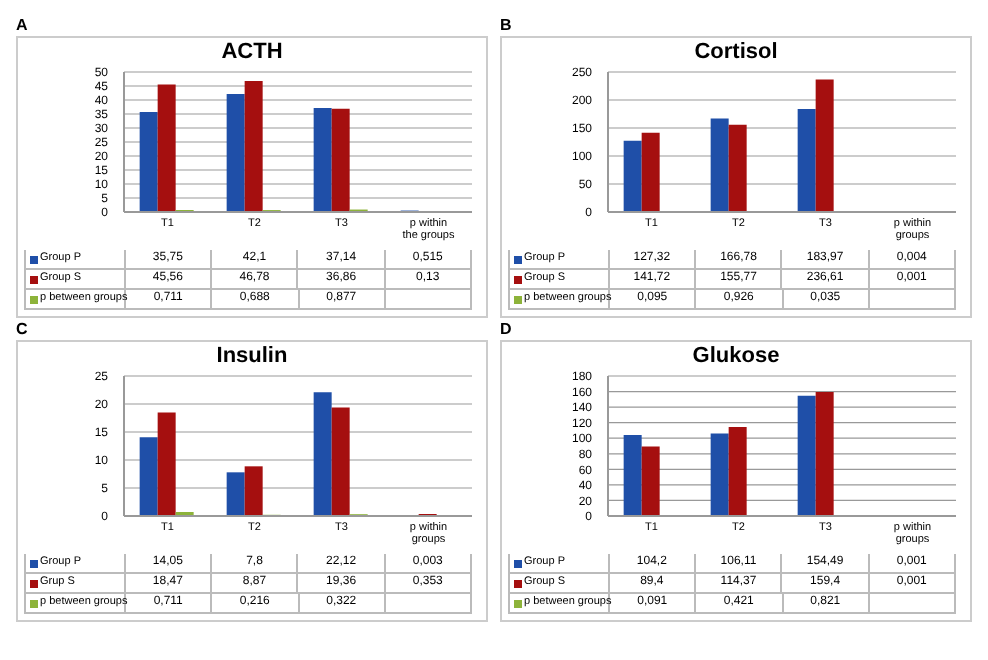 This screenshot has width=988, height=660. Describe the element at coordinates (507, 330) in the screenshot. I see `text: D` at that location.